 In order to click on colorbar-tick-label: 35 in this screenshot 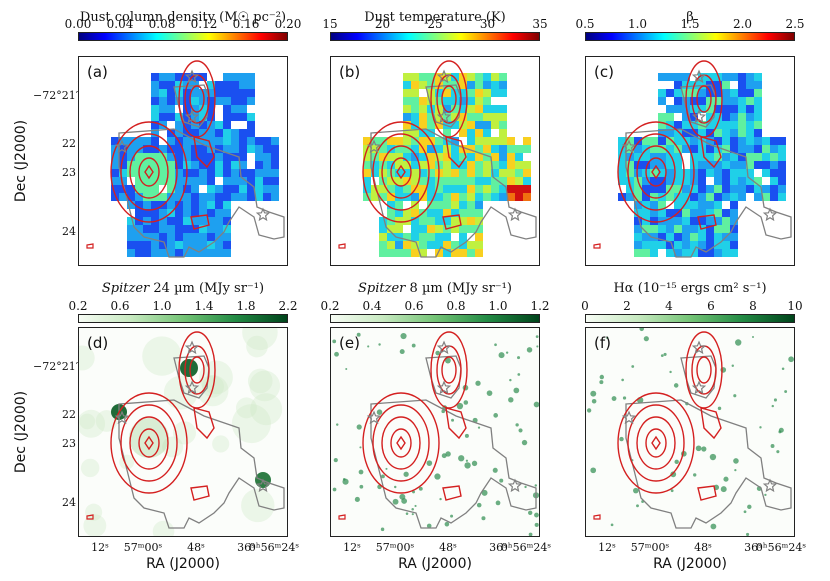, I will do `click(540, 24)`.